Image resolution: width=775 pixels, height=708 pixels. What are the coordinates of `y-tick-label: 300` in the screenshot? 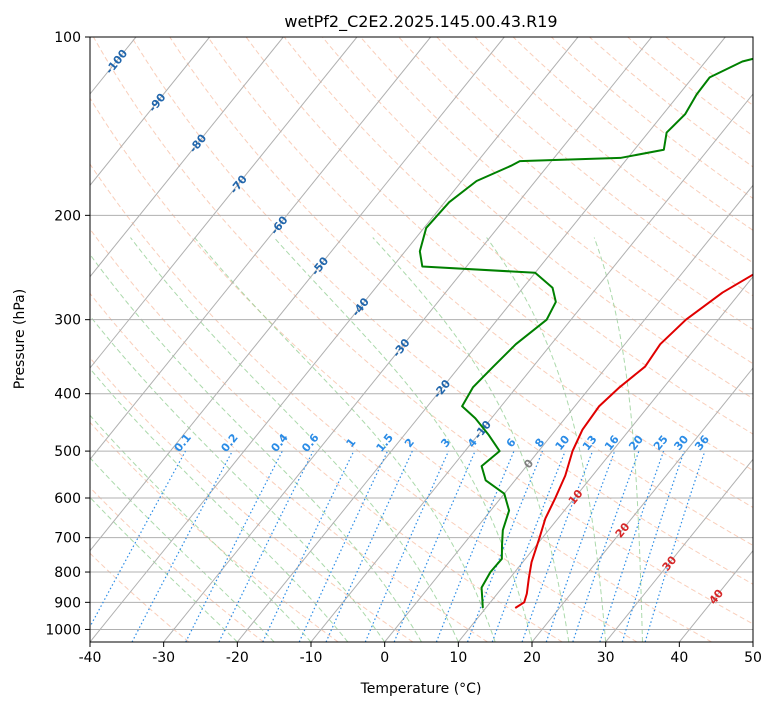 It's located at (67, 321).